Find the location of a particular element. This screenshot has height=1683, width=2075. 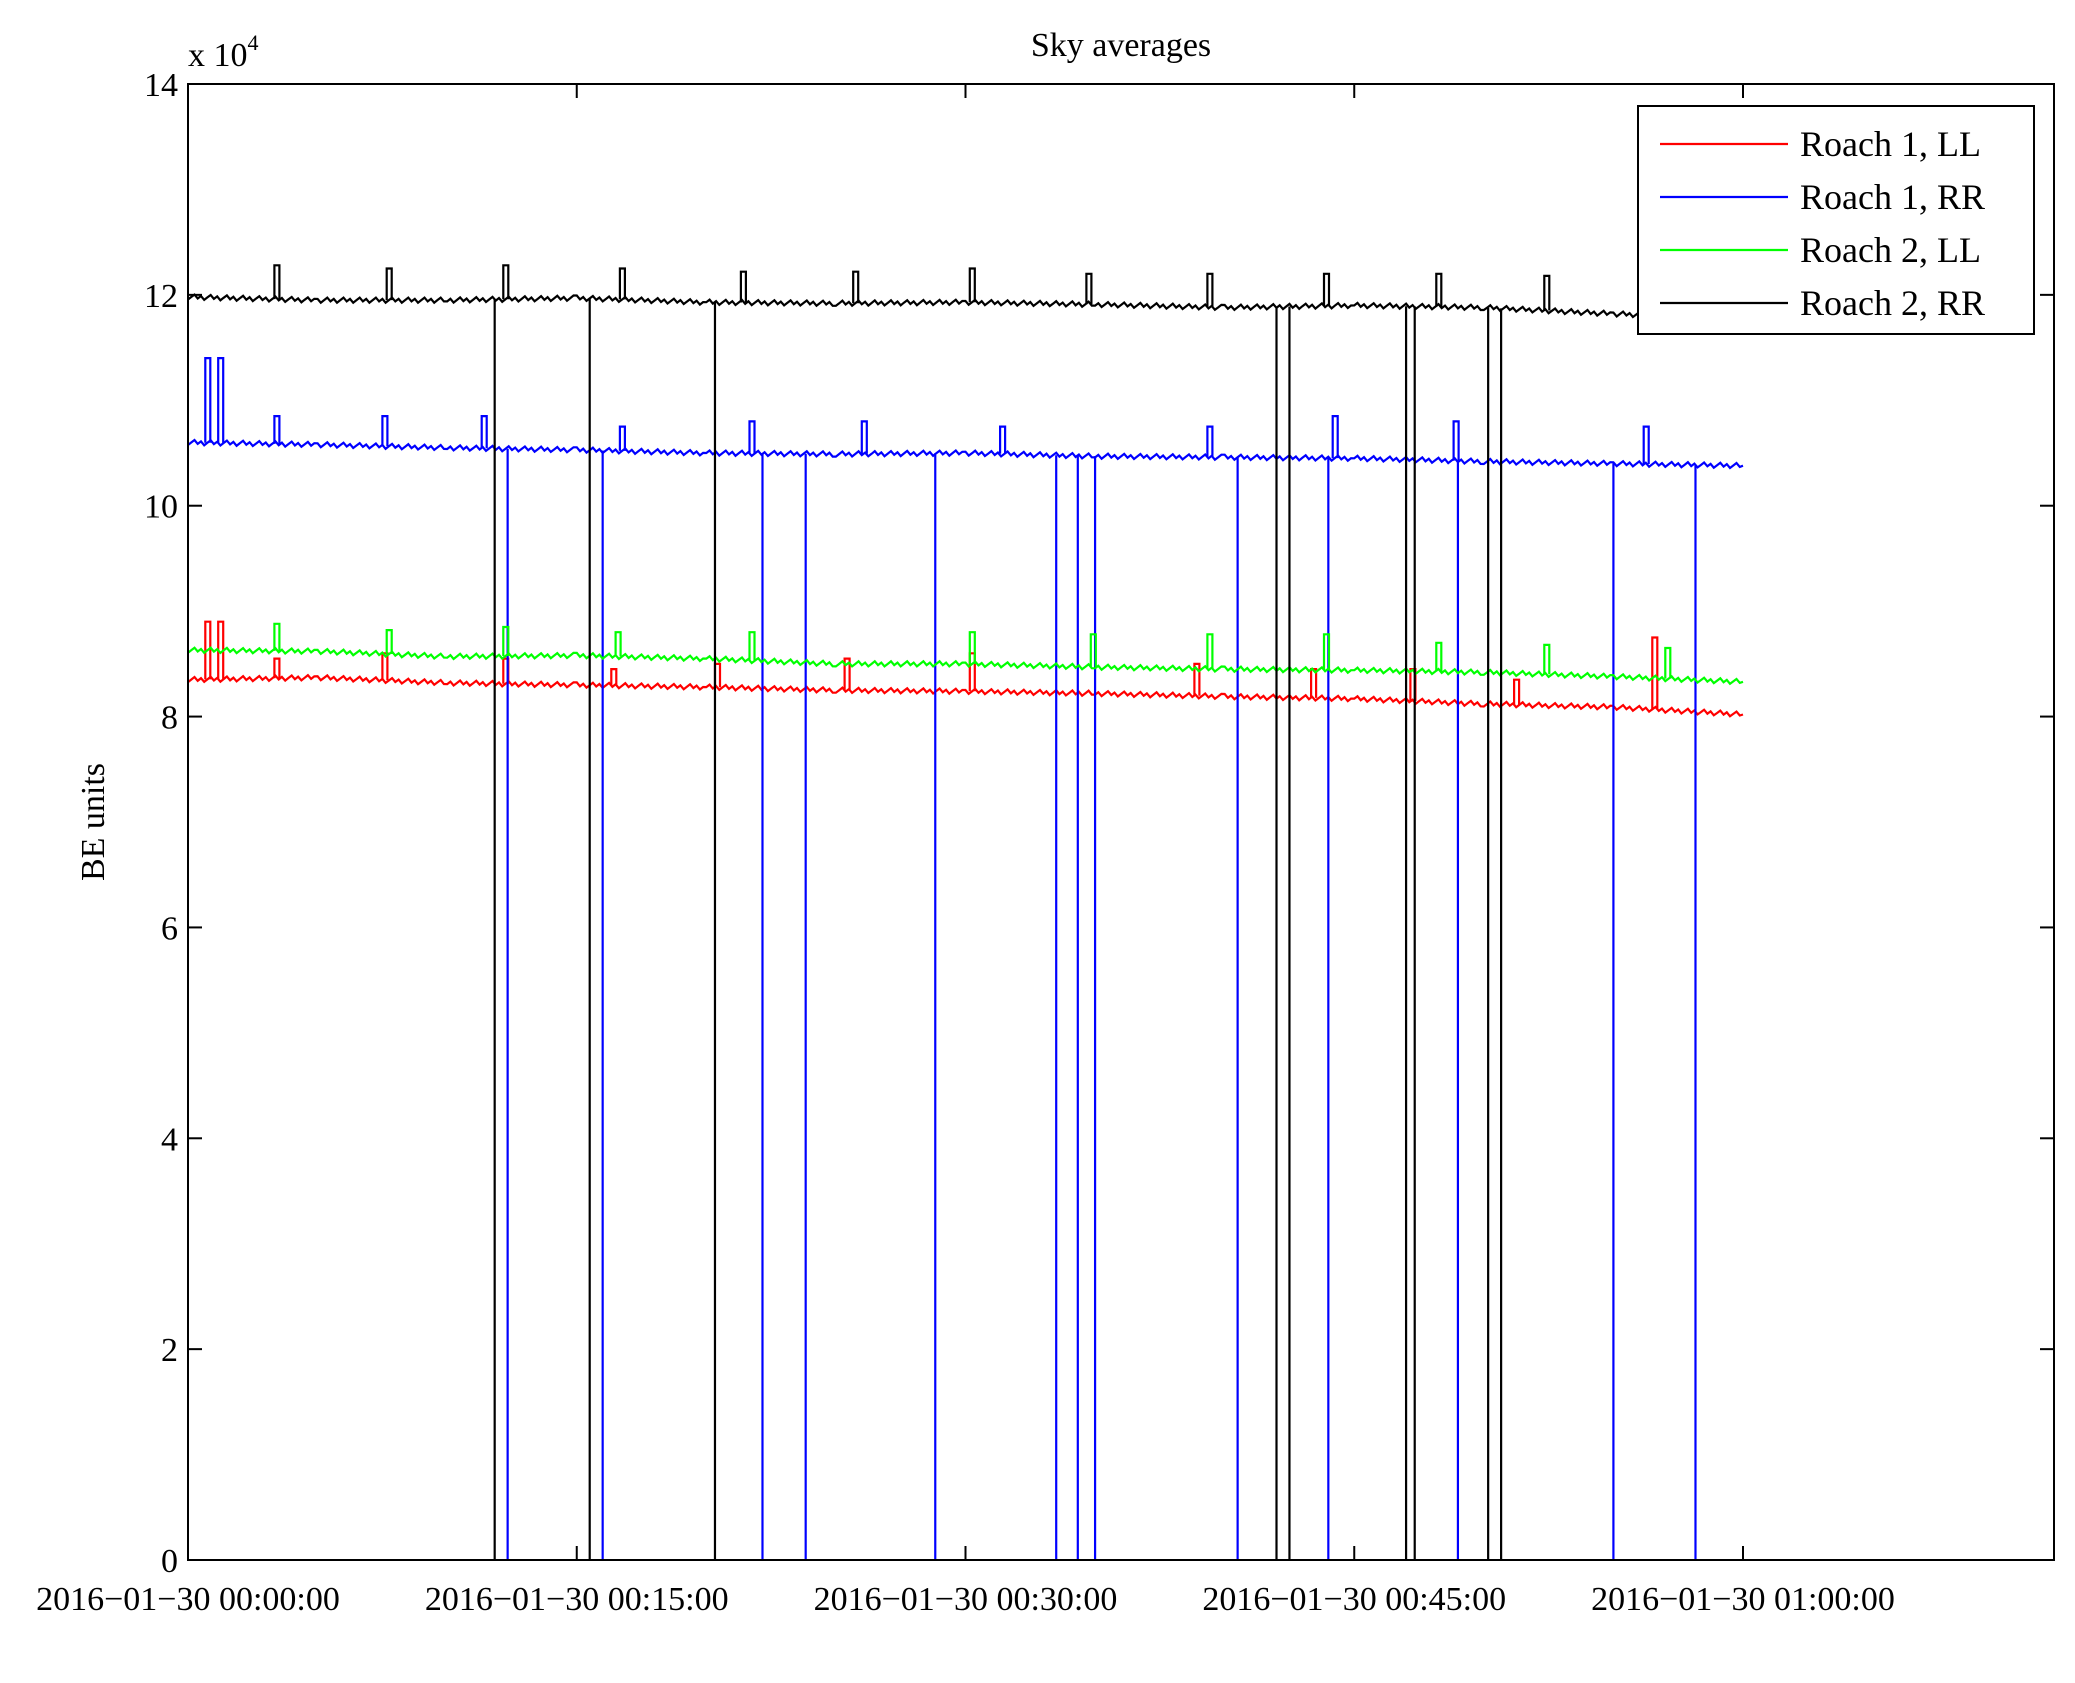

x-tick-label: 2016−01−30 00:30:00 is located at coordinates (966, 1599).